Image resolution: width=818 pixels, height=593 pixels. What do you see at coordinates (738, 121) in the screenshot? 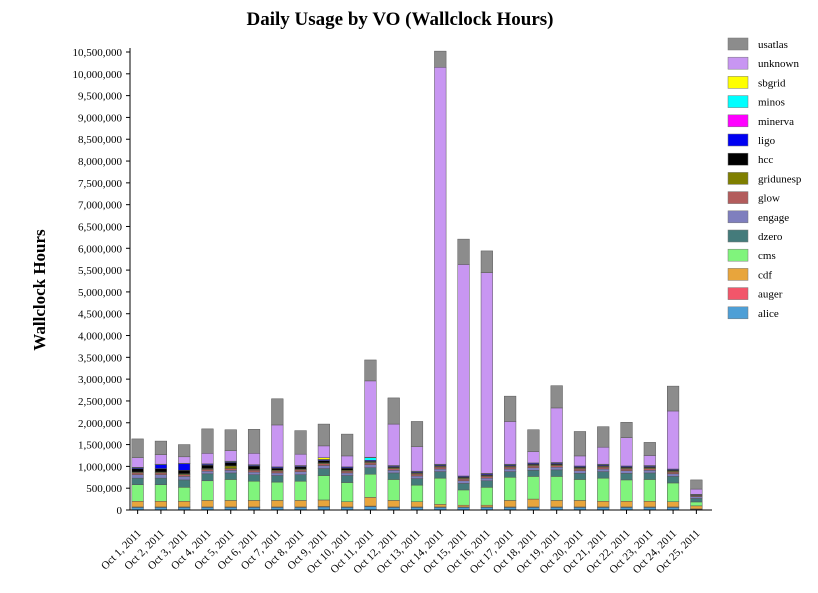
I see `legend-swatch-minerva` at bounding box center [738, 121].